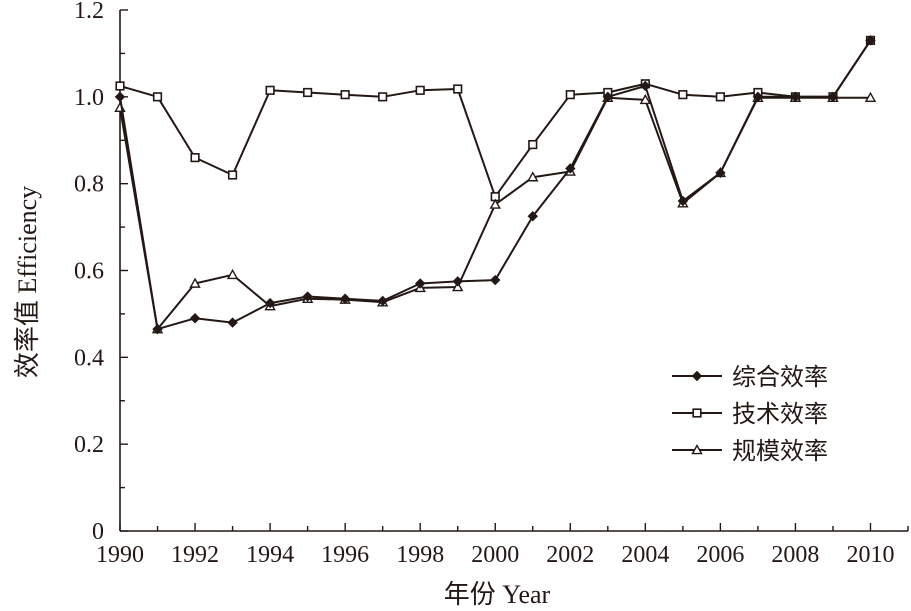 Image resolution: width=911 pixels, height=611 pixels. I want to click on x-tick-label: 1998, so click(420, 555).